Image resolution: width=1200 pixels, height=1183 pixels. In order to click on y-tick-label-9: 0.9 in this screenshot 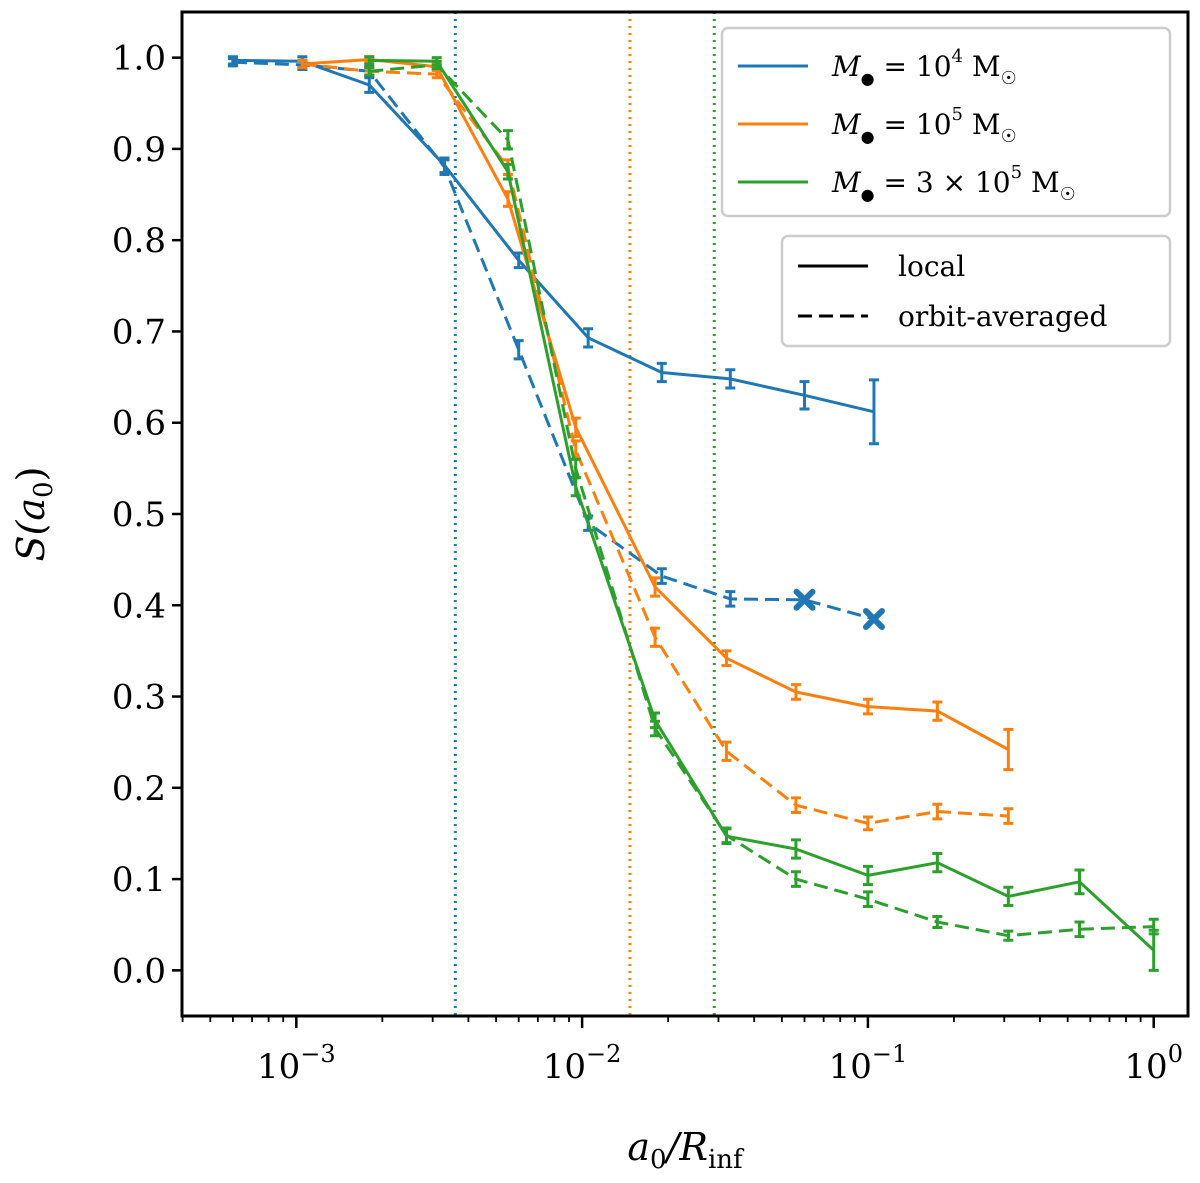, I will do `click(139, 150)`.